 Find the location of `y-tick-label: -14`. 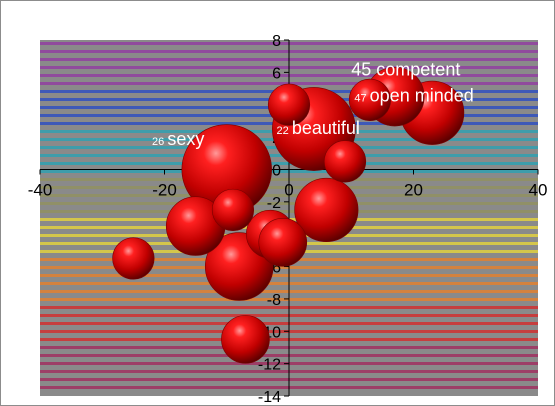

y-tick-label: -14 is located at coordinates (269, 397).